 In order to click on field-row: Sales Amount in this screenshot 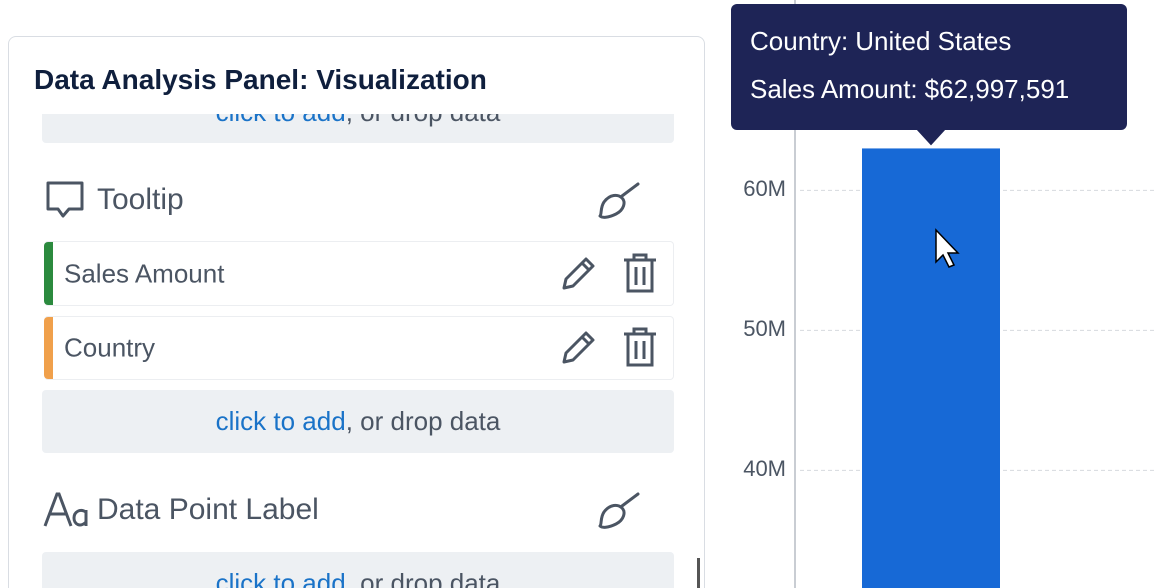, I will do `click(359, 273)`.